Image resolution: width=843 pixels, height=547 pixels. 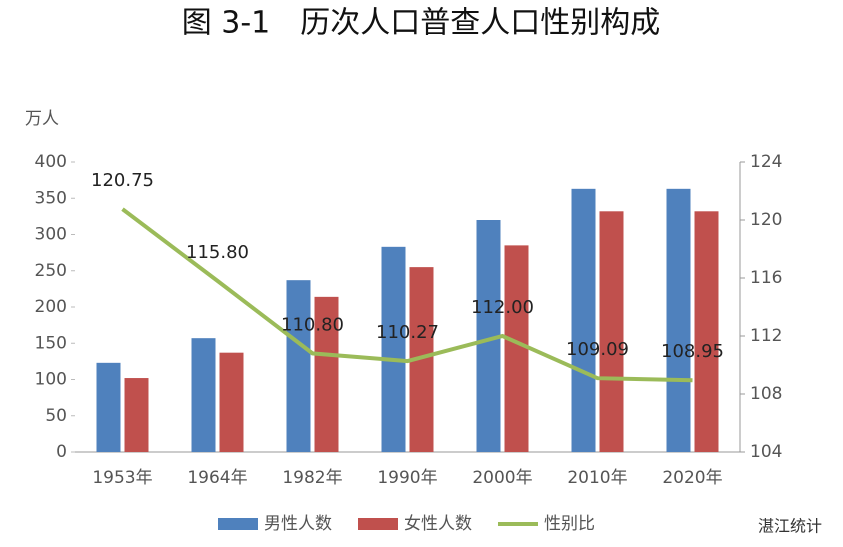 What do you see at coordinates (51, 198) in the screenshot?
I see `y-tick-label: 350` at bounding box center [51, 198].